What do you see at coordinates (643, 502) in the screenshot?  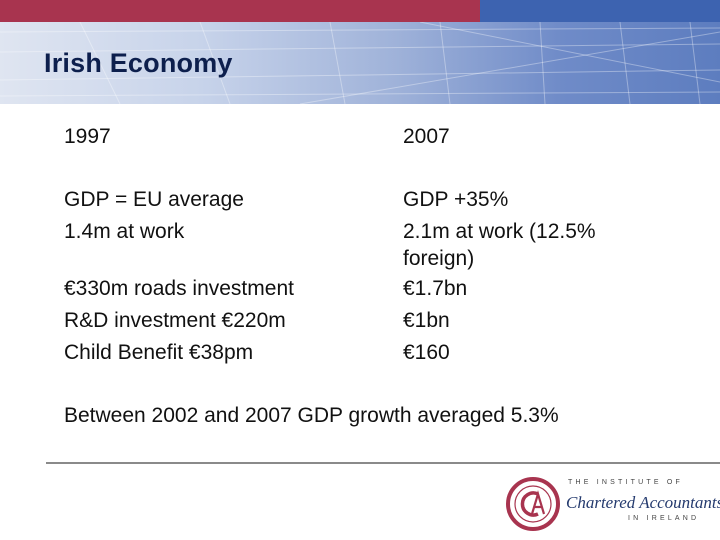 I see `institute-name: Chartered Accountants` at bounding box center [643, 502].